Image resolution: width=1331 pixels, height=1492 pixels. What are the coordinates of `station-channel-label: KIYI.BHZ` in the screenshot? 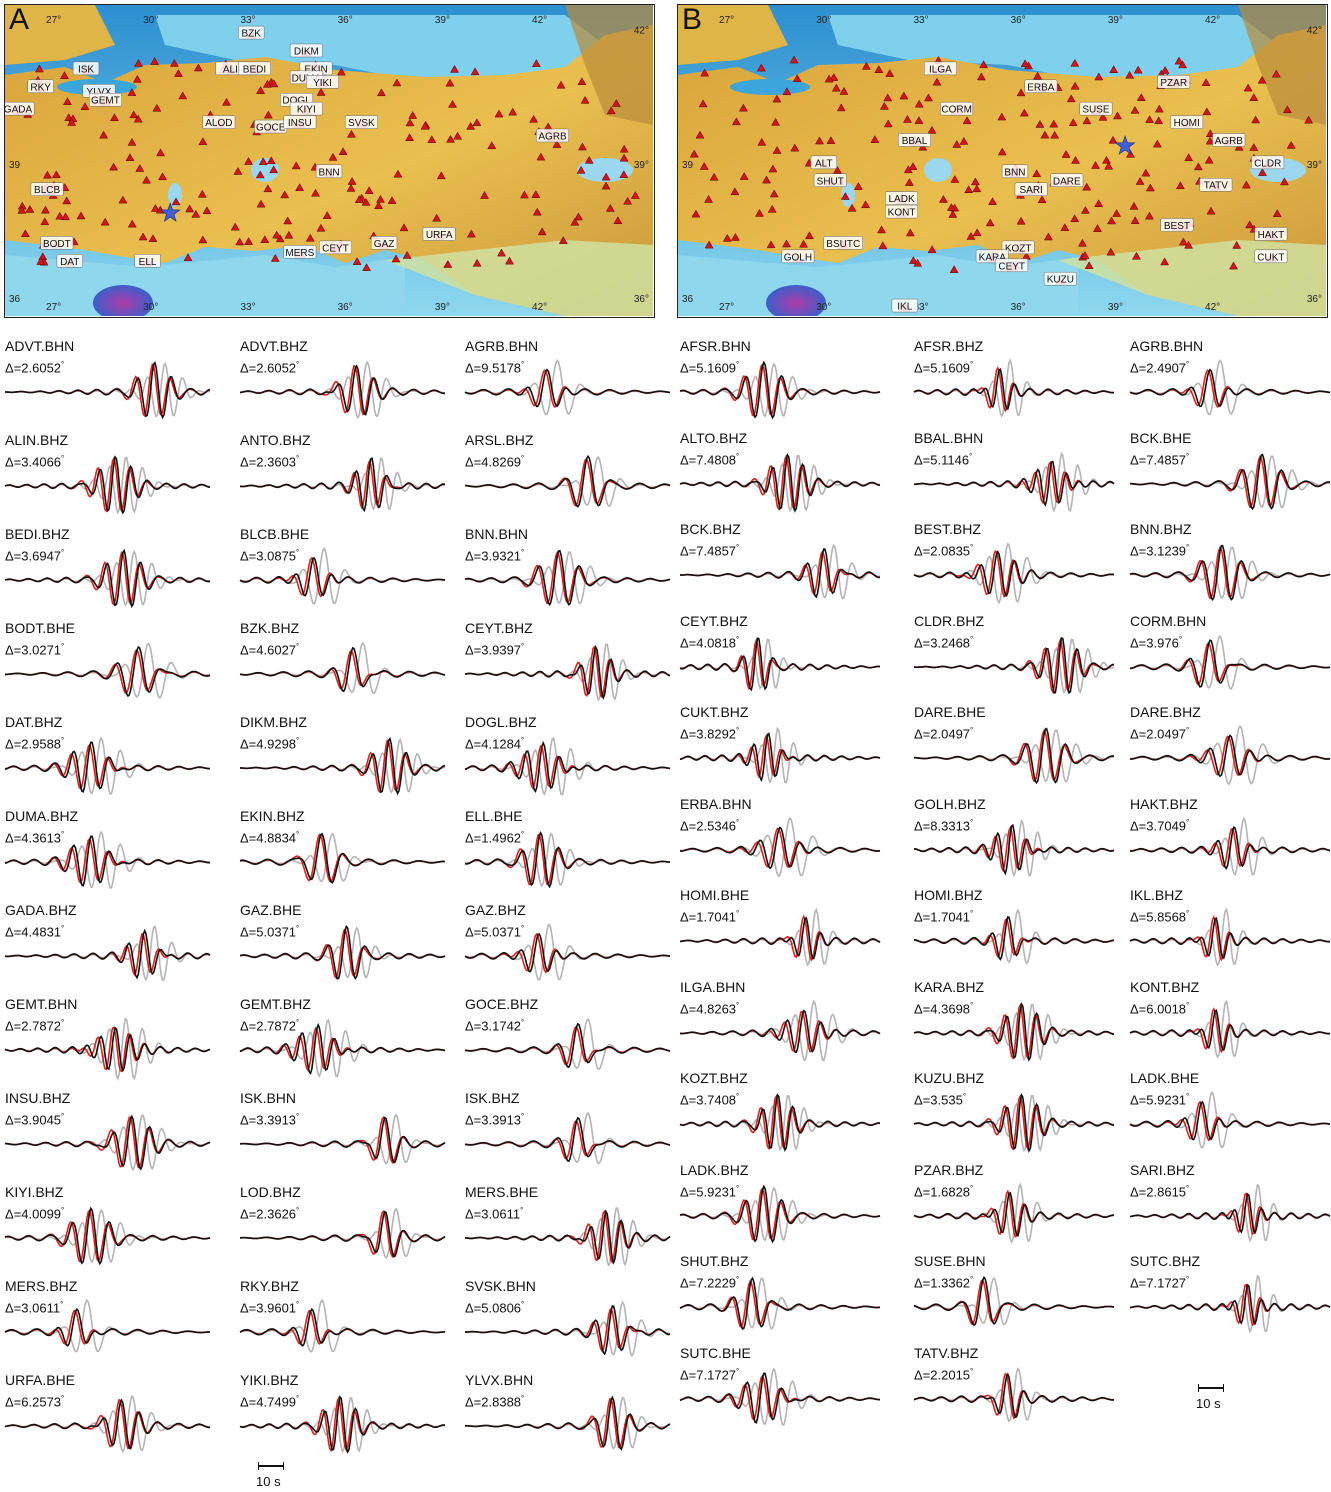 It's located at (34, 1192).